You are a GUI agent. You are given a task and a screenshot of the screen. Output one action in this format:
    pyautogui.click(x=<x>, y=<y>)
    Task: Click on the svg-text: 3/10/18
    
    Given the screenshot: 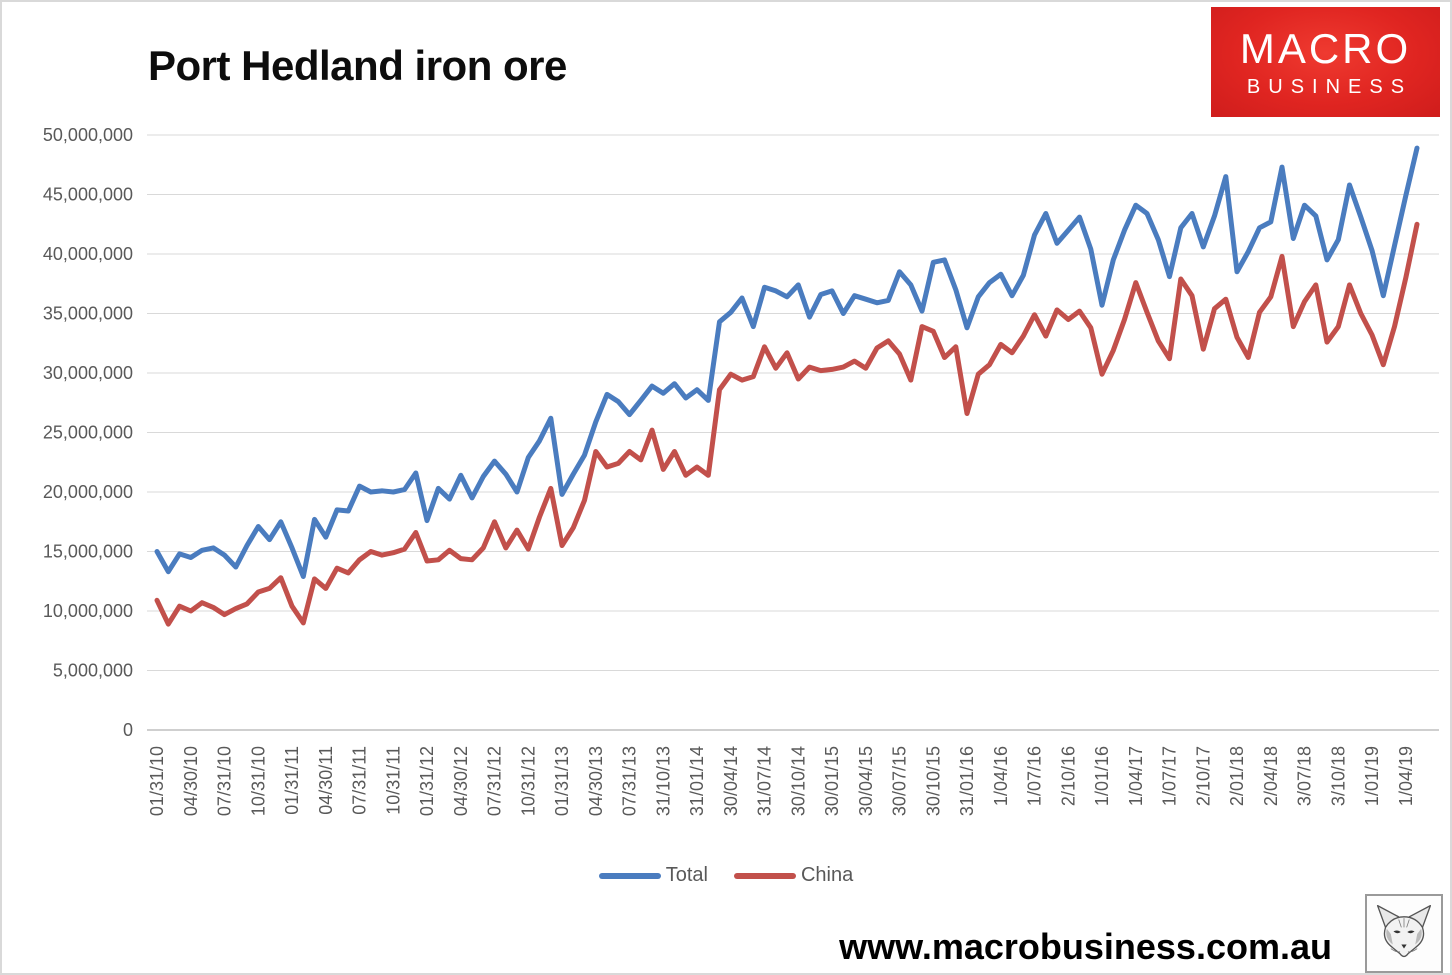 What is the action you would take?
    pyautogui.click(x=1338, y=776)
    